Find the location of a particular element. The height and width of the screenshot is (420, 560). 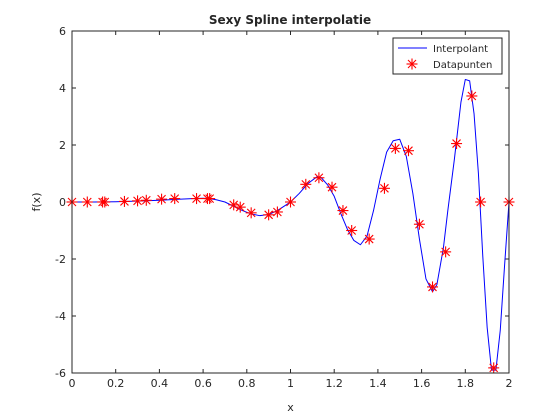

chart-title: Sexy Spline interpolatie is located at coordinates (290, 20).